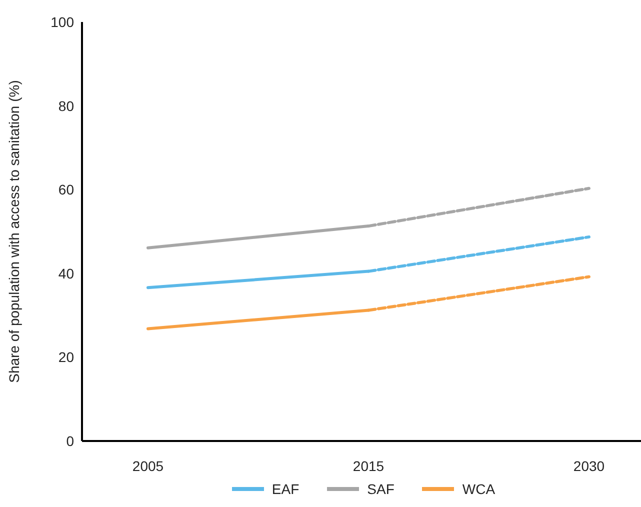 The height and width of the screenshot is (507, 641). I want to click on legend-label: EAF, so click(285, 489).